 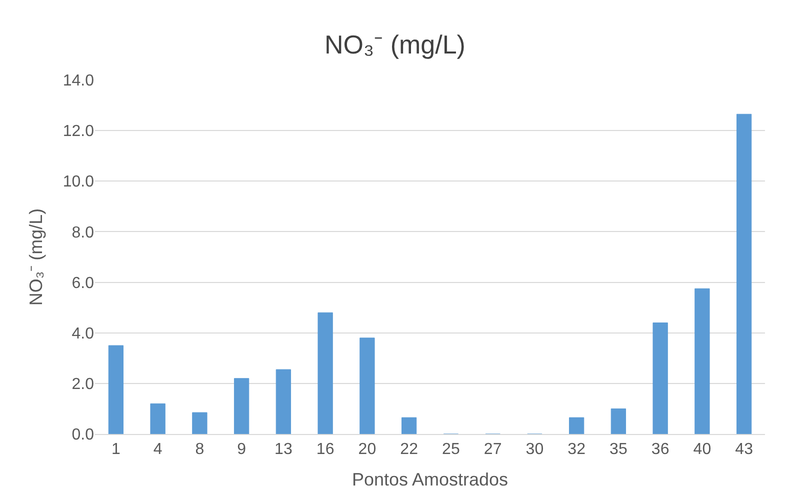 What do you see at coordinates (241, 449) in the screenshot?
I see `x-tick-label: 9` at bounding box center [241, 449].